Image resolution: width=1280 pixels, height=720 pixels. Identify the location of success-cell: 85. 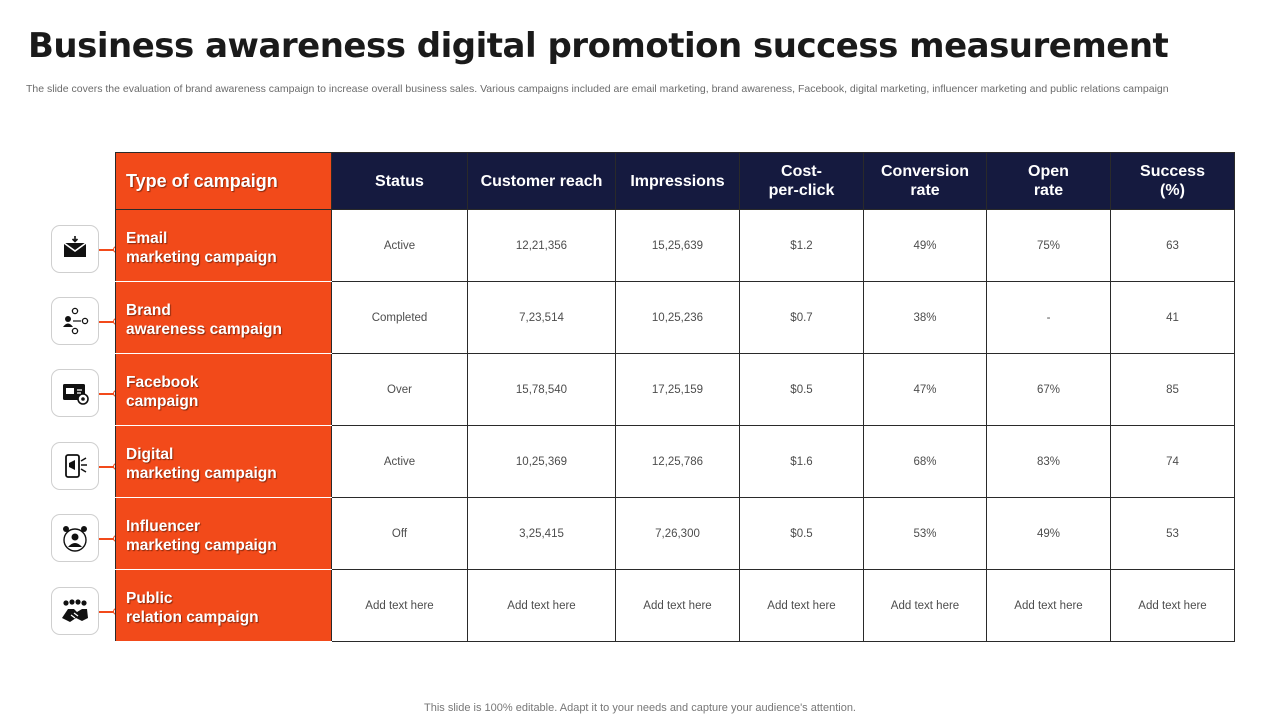
(1172, 389).